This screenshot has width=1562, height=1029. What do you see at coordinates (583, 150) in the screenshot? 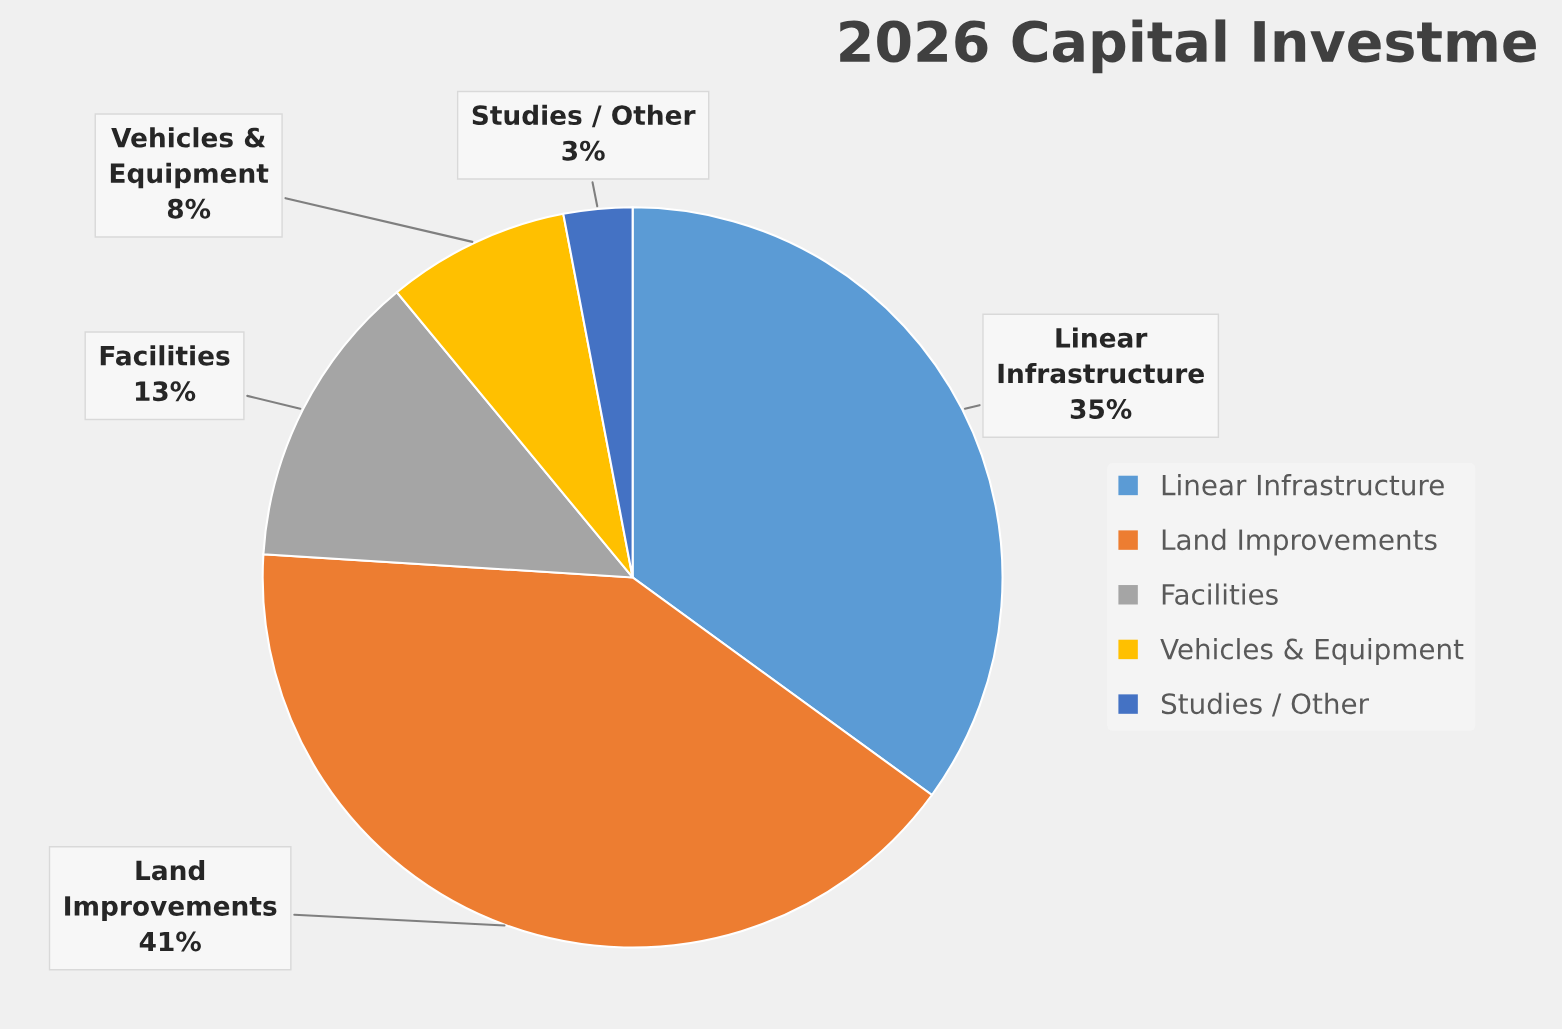
I see `data-label: 3%` at bounding box center [583, 150].